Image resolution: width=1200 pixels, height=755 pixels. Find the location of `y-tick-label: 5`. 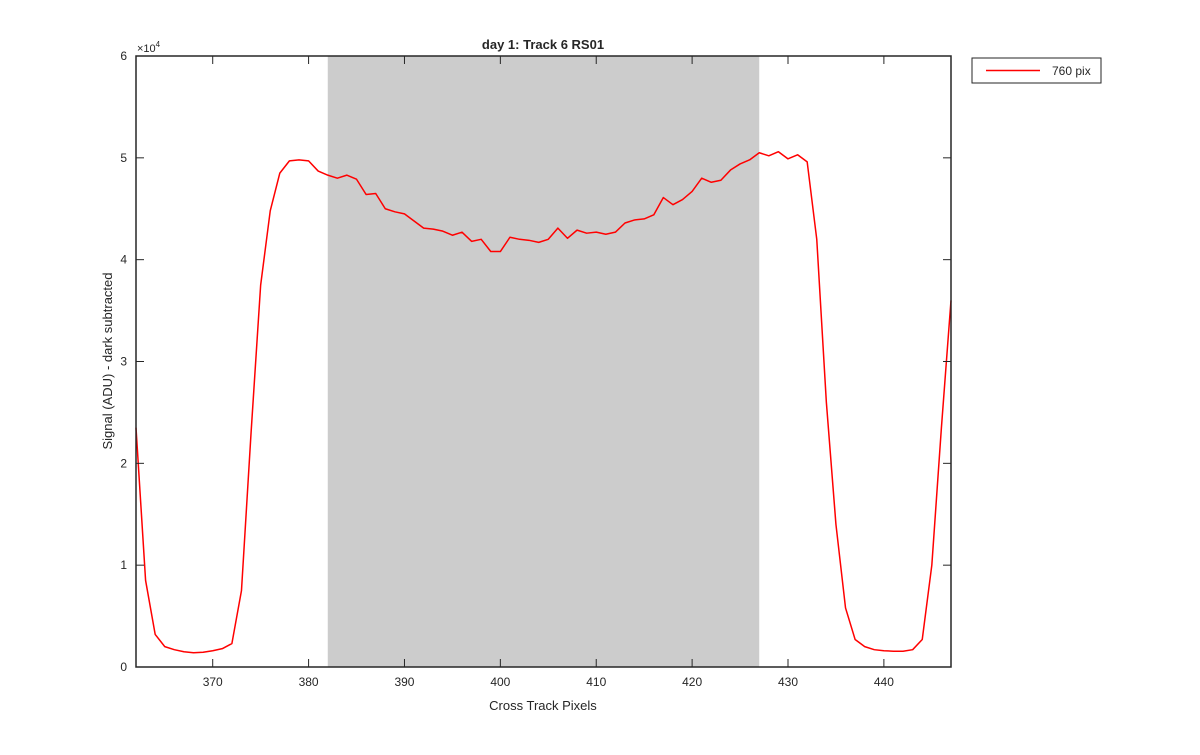

y-tick-label: 5 is located at coordinates (123, 158).